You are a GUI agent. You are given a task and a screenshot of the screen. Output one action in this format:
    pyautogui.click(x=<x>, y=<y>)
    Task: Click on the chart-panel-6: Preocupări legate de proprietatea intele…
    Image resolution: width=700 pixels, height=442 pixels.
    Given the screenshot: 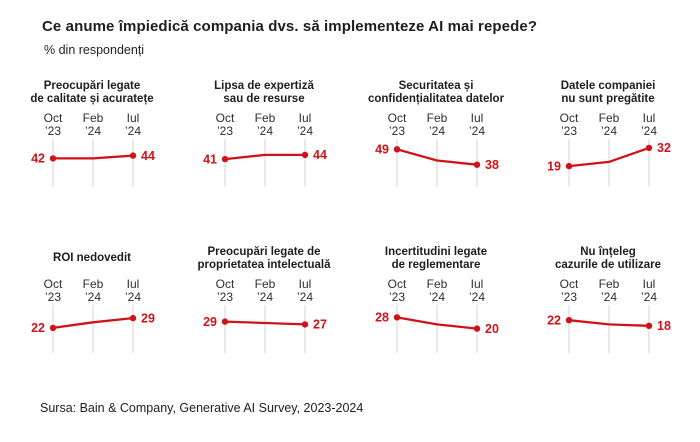 What is the action you would take?
    pyautogui.click(x=264, y=300)
    